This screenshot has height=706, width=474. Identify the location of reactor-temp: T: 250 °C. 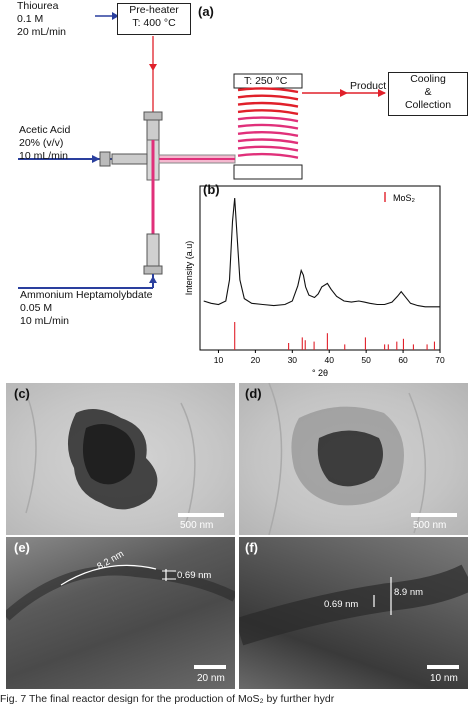
(266, 81).